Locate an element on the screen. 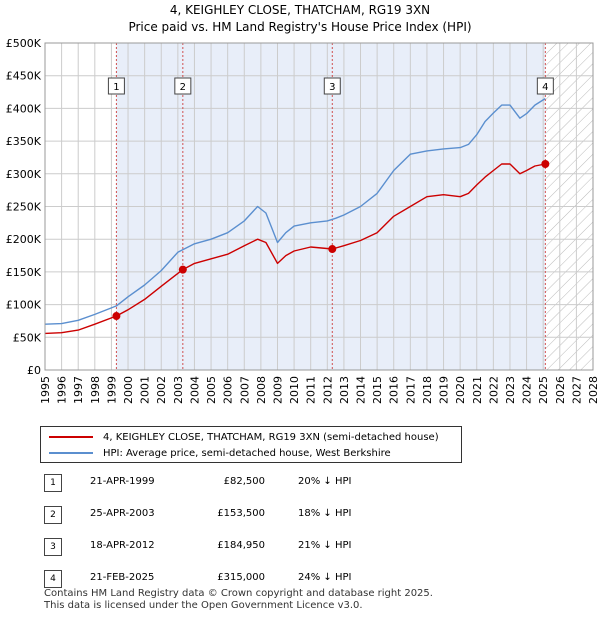 The width and height of the screenshot is (600, 620). y-tick-label: £250K is located at coordinates (24, 207).